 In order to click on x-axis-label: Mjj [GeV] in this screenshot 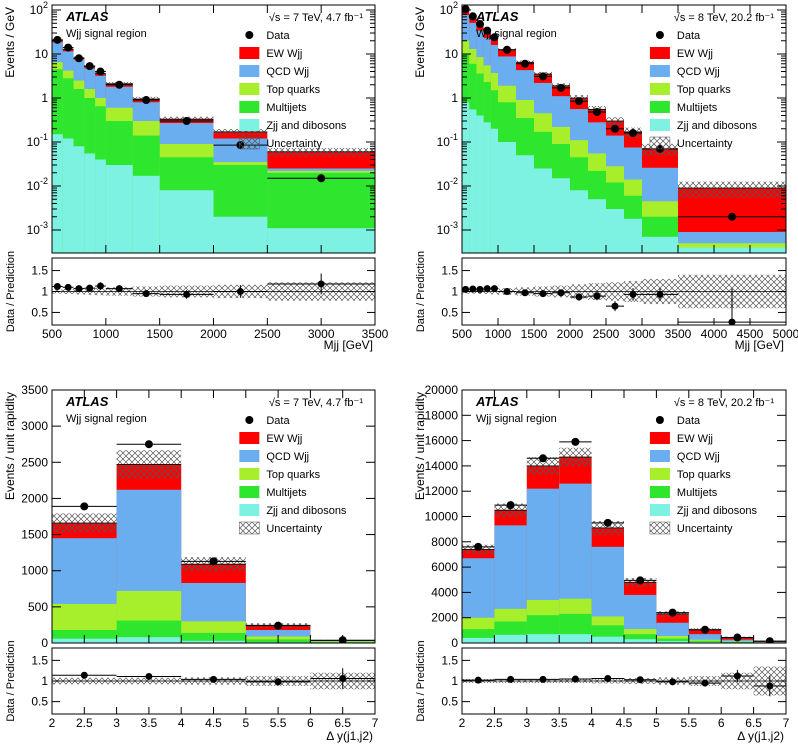, I will do `click(759, 345)`.